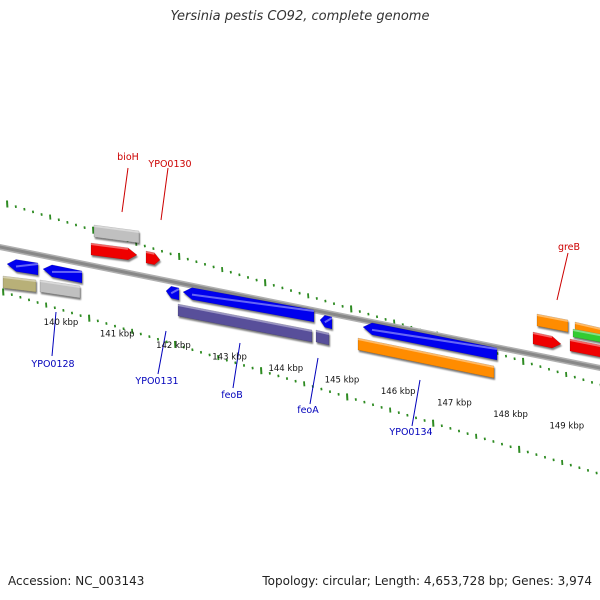 Image resolution: width=600 pixels, height=600 pixels. What do you see at coordinates (62, 274) in the screenshot?
I see `neighbor-arrow` at bounding box center [62, 274].